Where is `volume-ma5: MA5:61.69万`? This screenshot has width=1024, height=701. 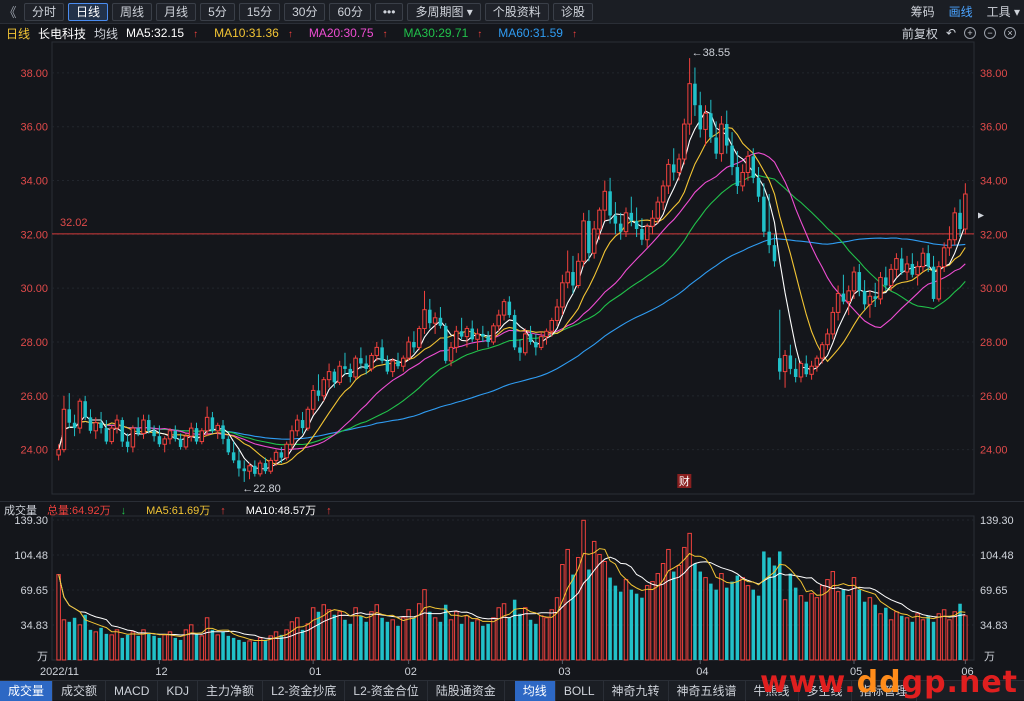 volume-ma5: MA5:61.69万 is located at coordinates (178, 511).